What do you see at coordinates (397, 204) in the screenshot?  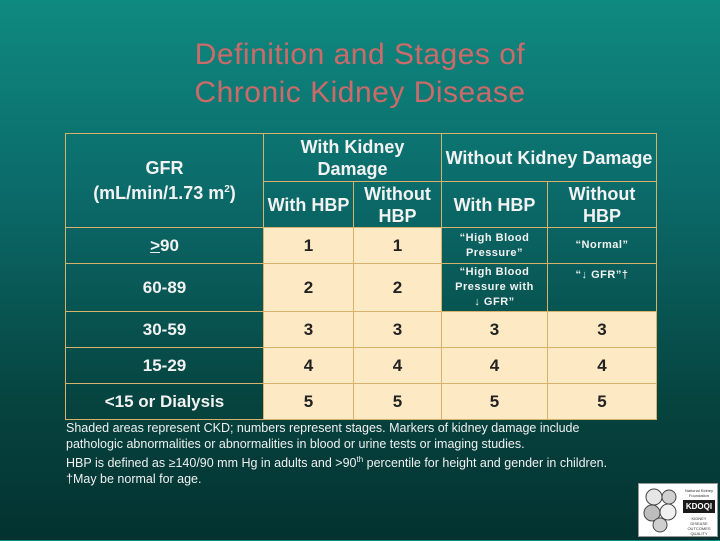 I see `with-damage-without-hbp: Without HBP` at bounding box center [397, 204].